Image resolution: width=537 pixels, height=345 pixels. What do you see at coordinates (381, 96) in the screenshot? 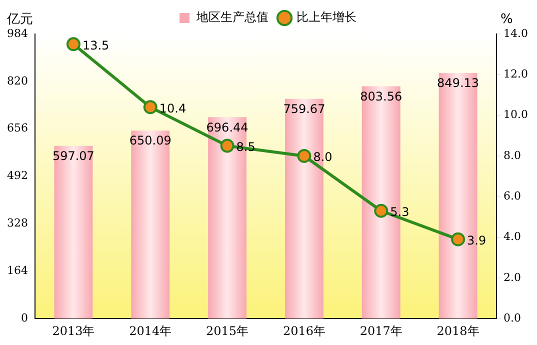
I see `data-label: 803.56` at bounding box center [381, 96].